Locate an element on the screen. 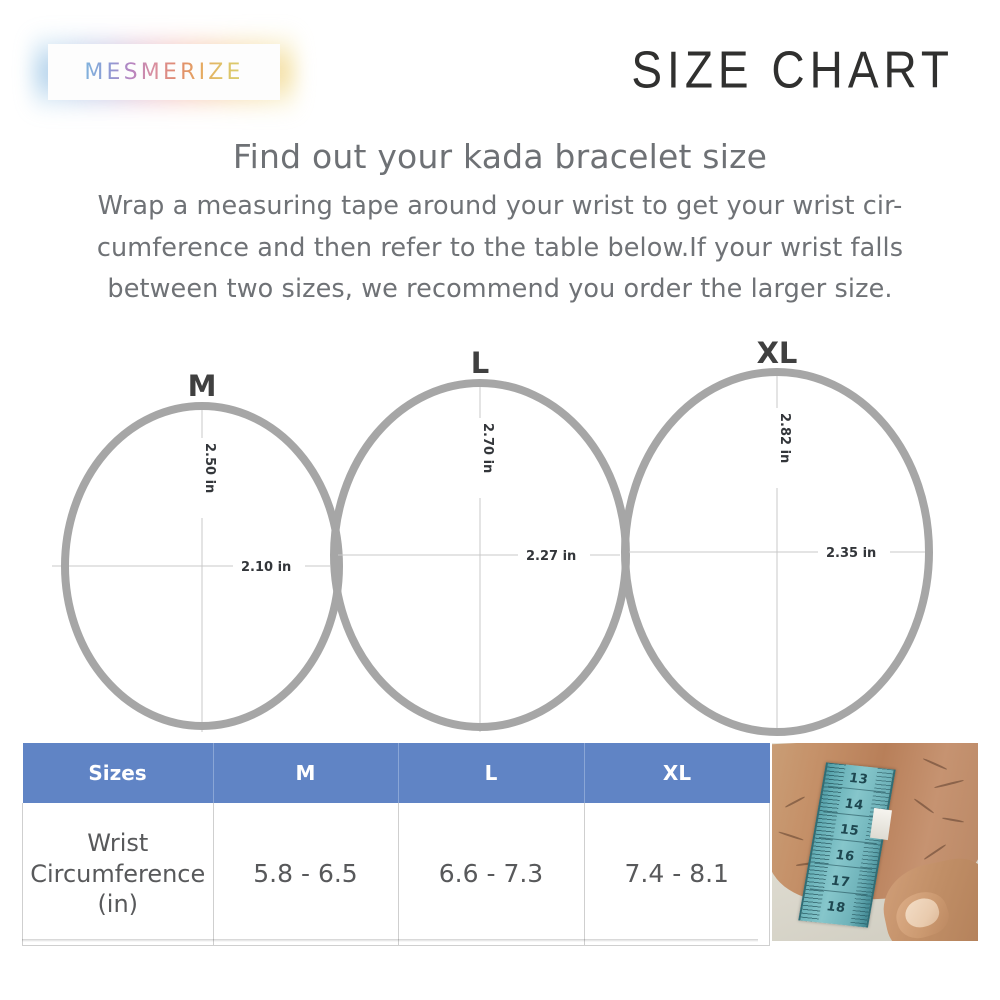 This screenshot has width=1000, height=1000. photo-inner: 13 14 15 16 17 18 is located at coordinates (875, 842).